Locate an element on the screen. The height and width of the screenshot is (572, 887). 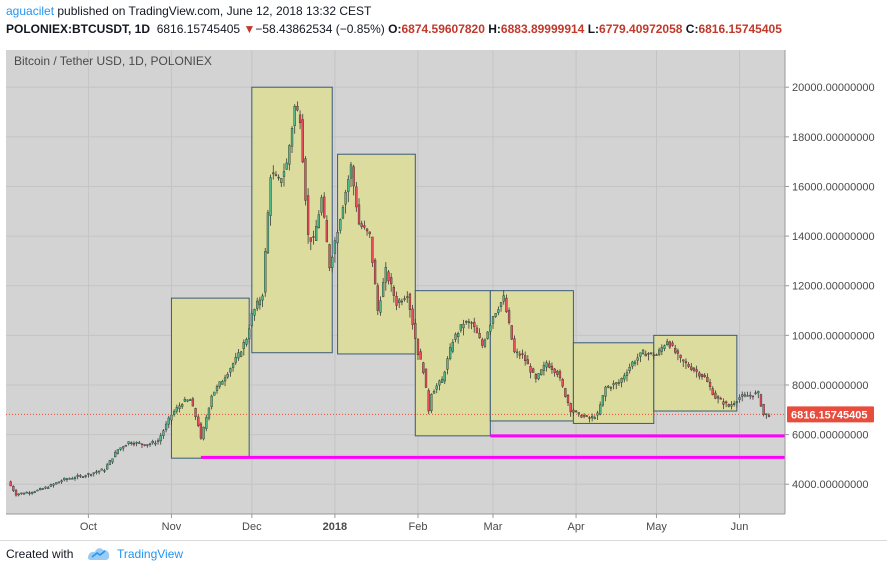
author-link: aguacilet is located at coordinates (30, 11).